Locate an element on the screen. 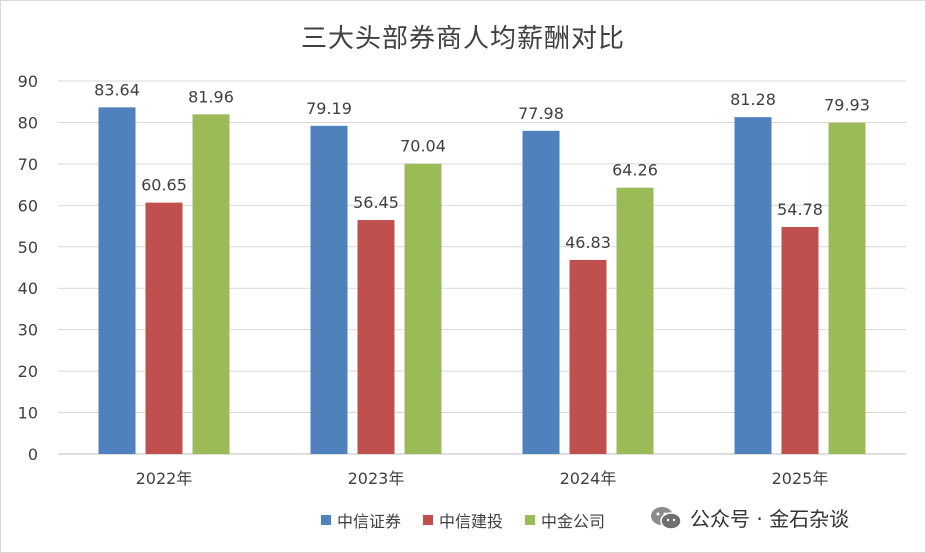  legend-item-series-1: 中信证券 is located at coordinates (360, 520).